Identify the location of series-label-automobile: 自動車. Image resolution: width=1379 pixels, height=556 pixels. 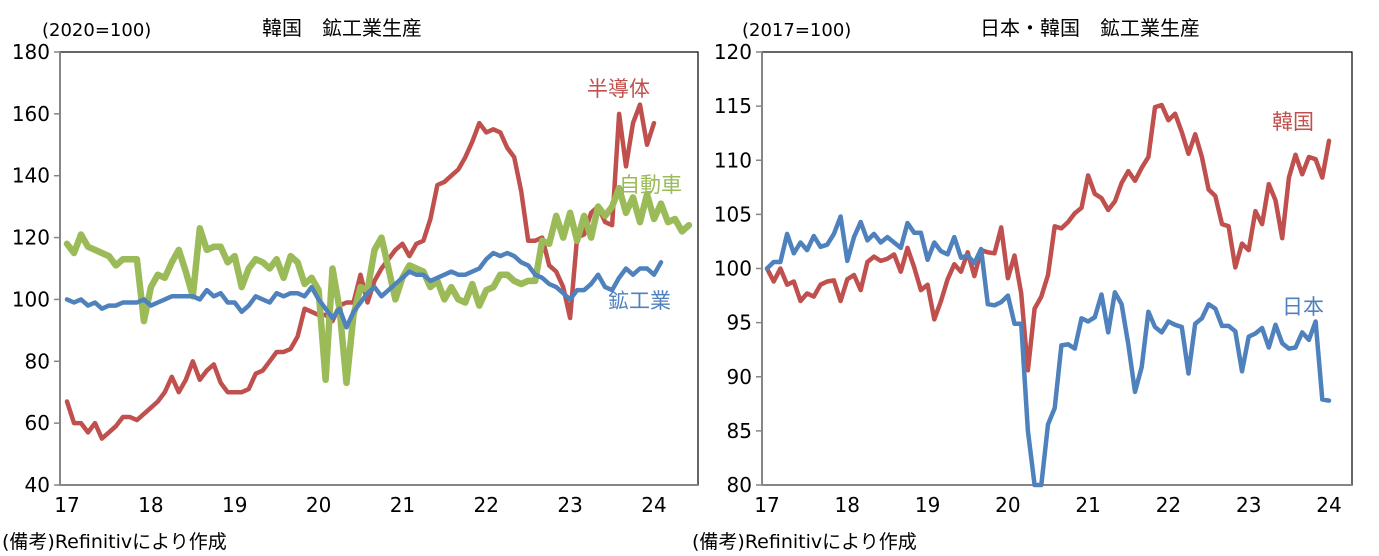
(650, 185).